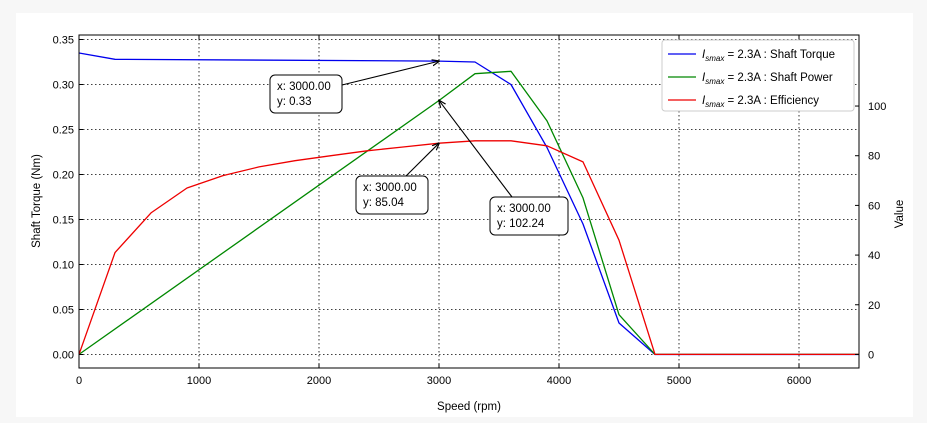 This screenshot has width=927, height=423. What do you see at coordinates (294, 102) in the screenshot?
I see `annotation-y-label: y: 0.33` at bounding box center [294, 102].